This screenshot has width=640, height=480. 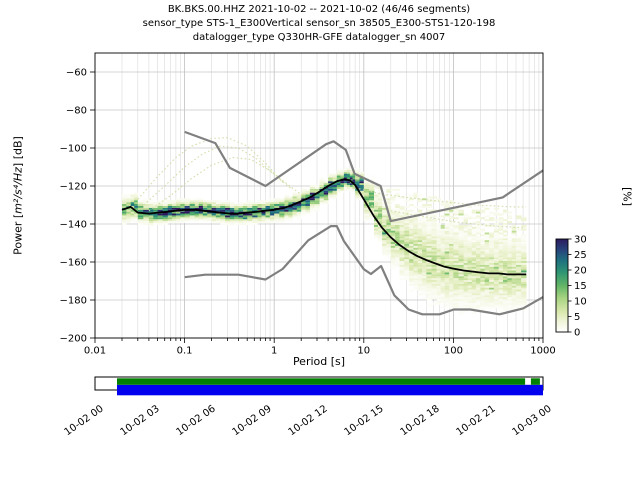 I want to click on nhnm-line, so click(x=364, y=176).